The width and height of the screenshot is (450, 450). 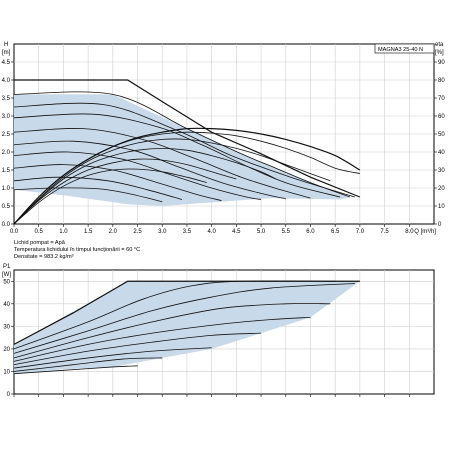 What do you see at coordinates (137, 232) in the screenshot?
I see `head-x-tick-label: 2.5` at bounding box center [137, 232].